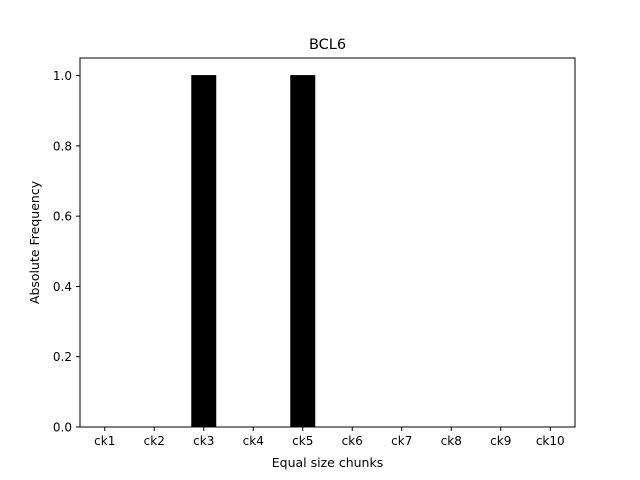 This screenshot has height=480, width=640. Describe the element at coordinates (253, 251) in the screenshot. I see `bars-group` at that location.